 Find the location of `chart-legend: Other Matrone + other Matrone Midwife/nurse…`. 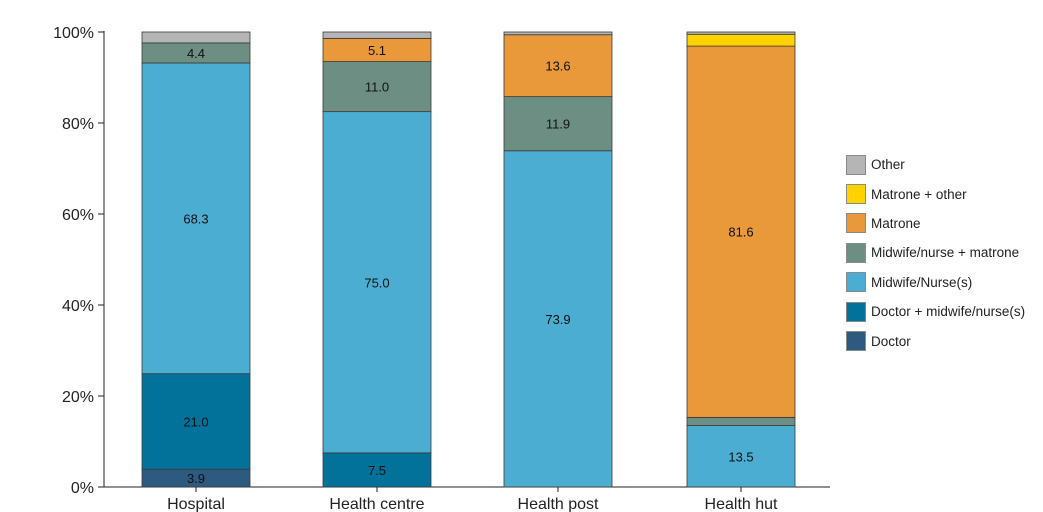

chart-legend: Other Matrone + other Matrone Midwife/nurse… is located at coordinates (935, 253).